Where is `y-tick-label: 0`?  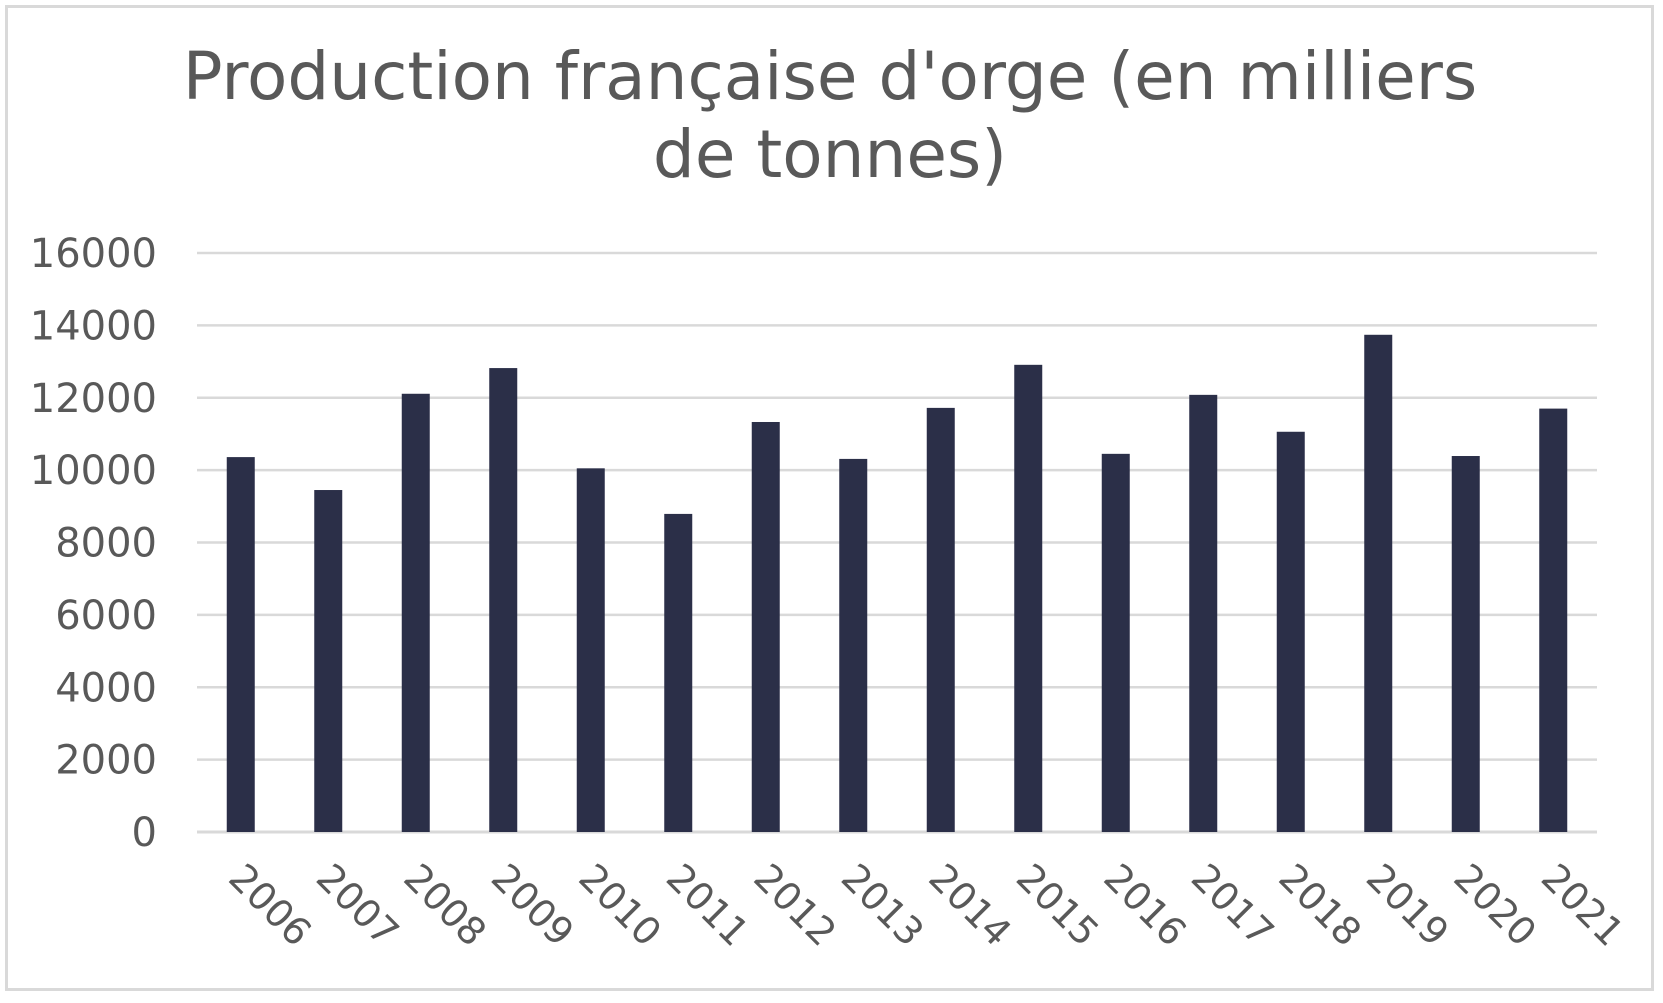
y-tick-label: 0 is located at coordinates (144, 833).